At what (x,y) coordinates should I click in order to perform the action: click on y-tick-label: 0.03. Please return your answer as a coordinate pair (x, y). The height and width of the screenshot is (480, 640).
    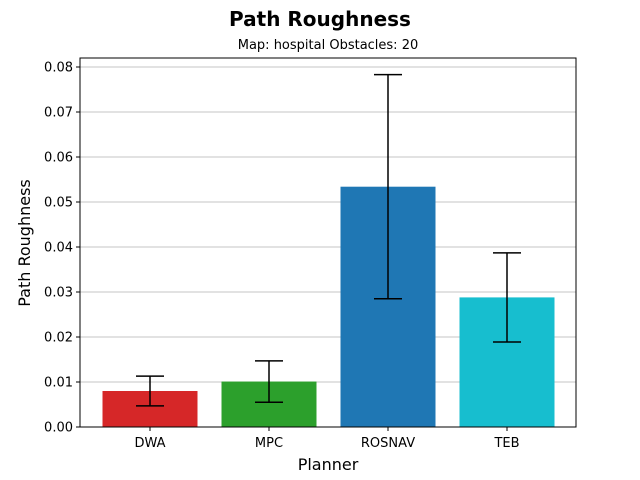
    Looking at the image, I should click on (58, 293).